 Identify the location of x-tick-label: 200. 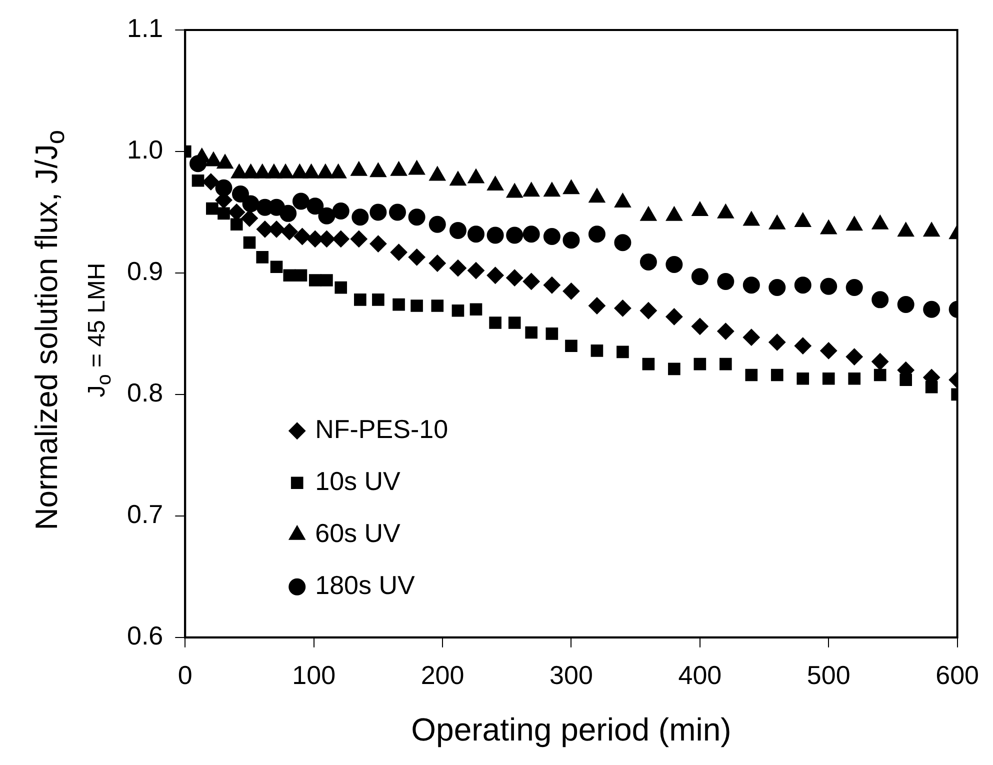
(442, 675).